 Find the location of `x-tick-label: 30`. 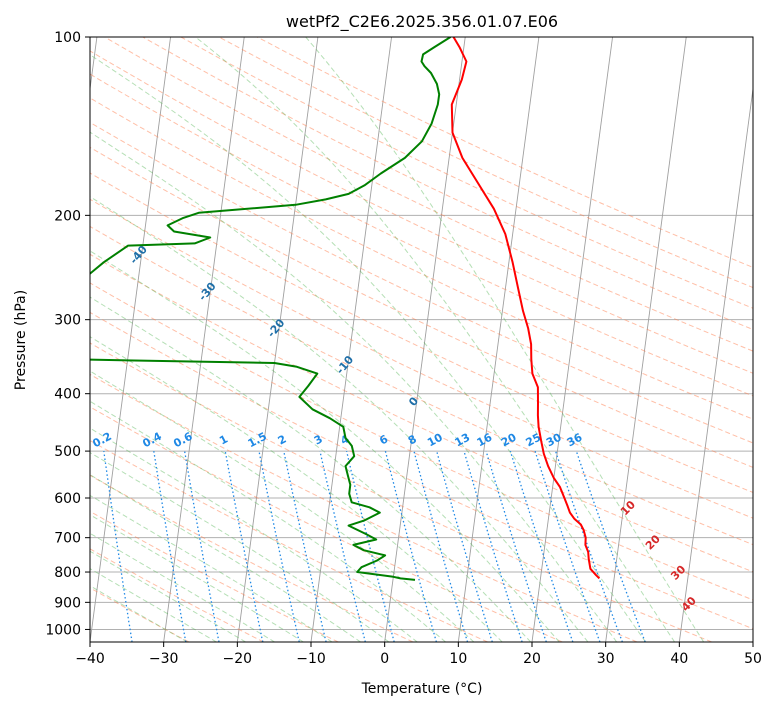

x-tick-label: 30 is located at coordinates (606, 659).